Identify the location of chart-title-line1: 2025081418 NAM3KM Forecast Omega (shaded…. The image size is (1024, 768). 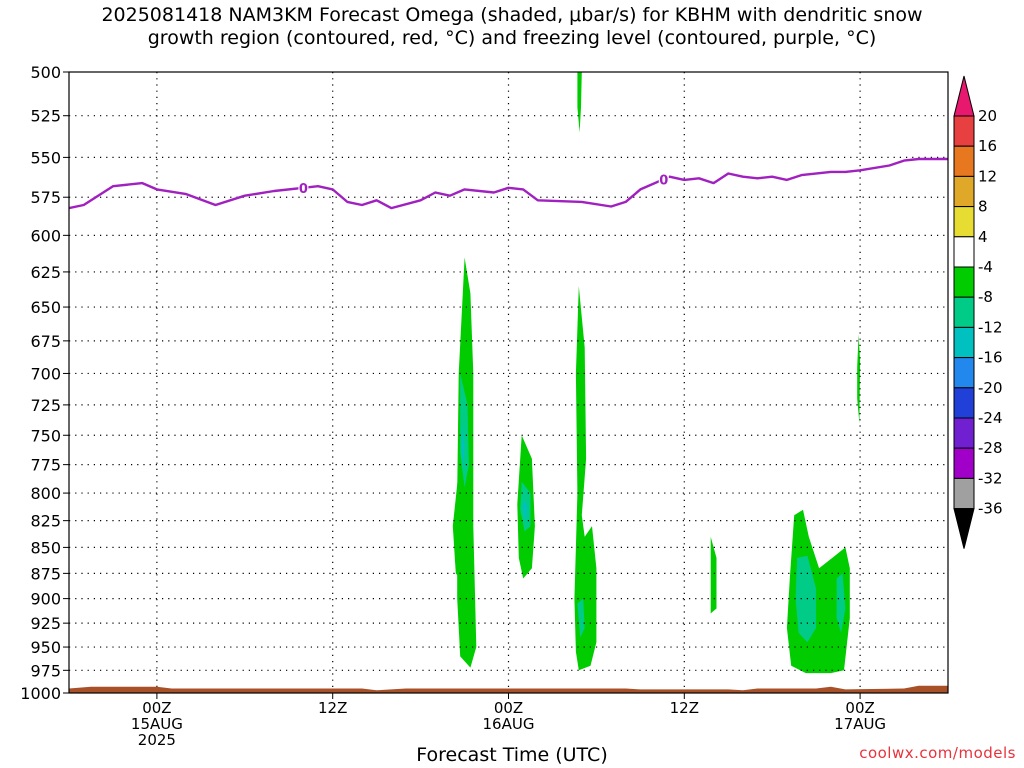
(512, 15).